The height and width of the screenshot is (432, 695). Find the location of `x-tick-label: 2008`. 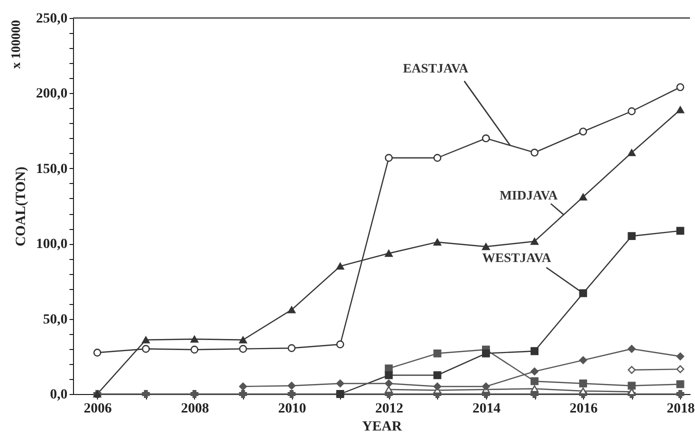

x-tick-label: 2008 is located at coordinates (194, 409).